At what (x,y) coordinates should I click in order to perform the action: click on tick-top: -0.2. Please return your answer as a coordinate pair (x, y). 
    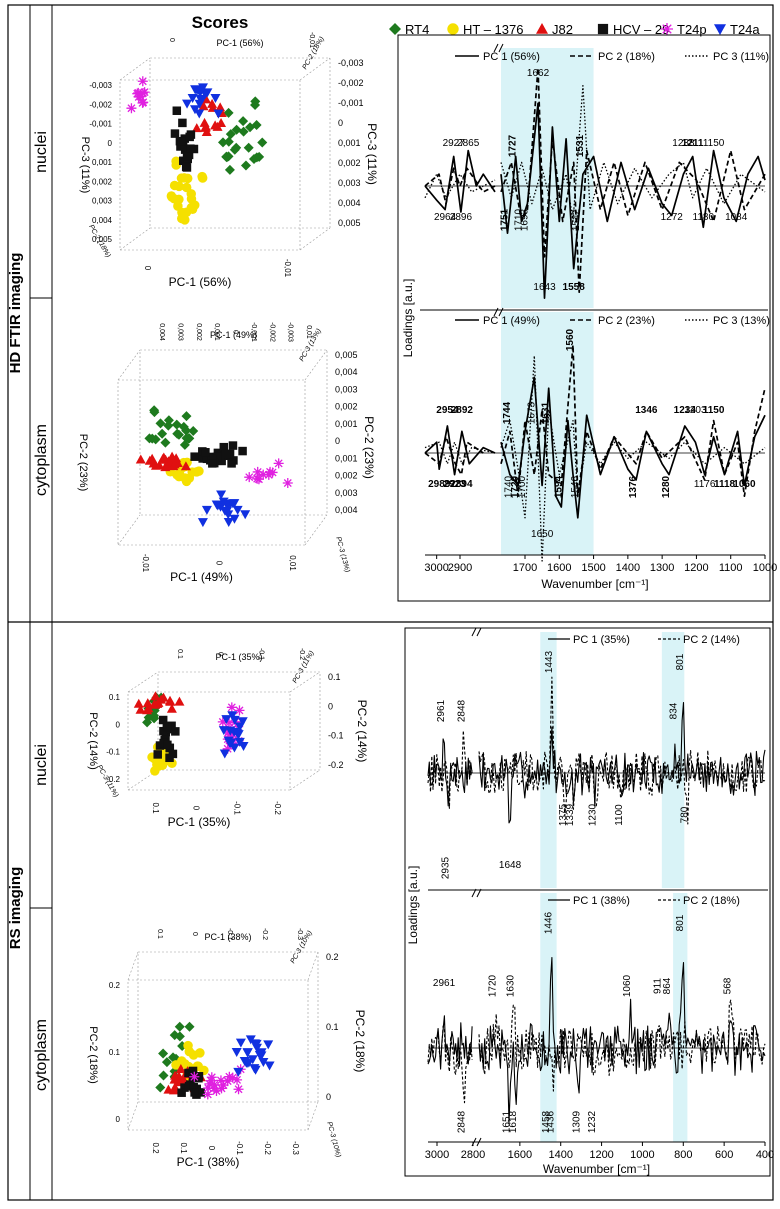
    Looking at the image, I should click on (264, 934).